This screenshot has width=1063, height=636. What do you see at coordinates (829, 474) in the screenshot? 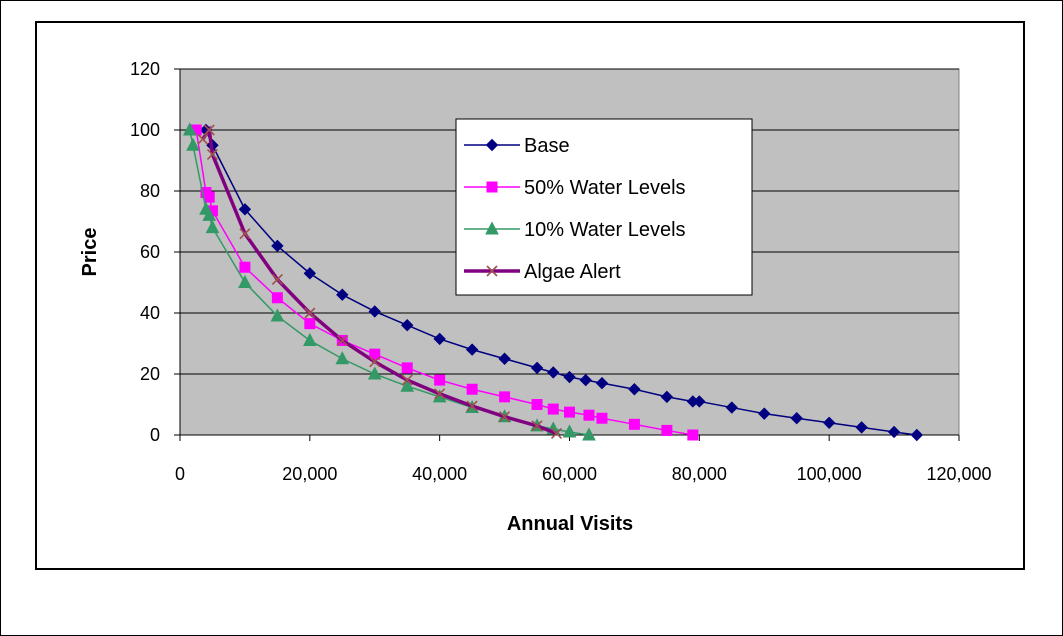
I see `x-tick-label: 100,000` at bounding box center [829, 474].